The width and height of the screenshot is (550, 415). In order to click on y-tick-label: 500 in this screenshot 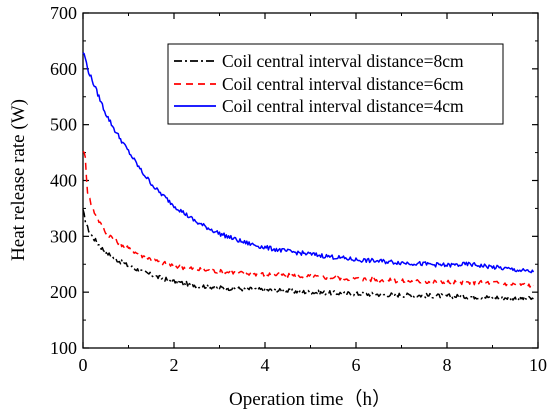, I will do `click(63, 125)`.